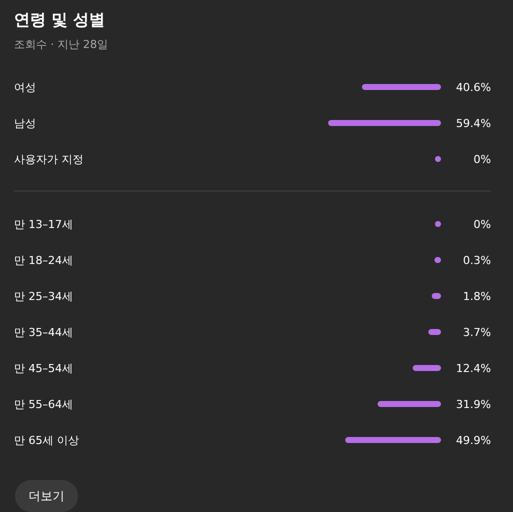  Describe the element at coordinates (473, 123) in the screenshot. I see `data-label: 59.4%` at that location.